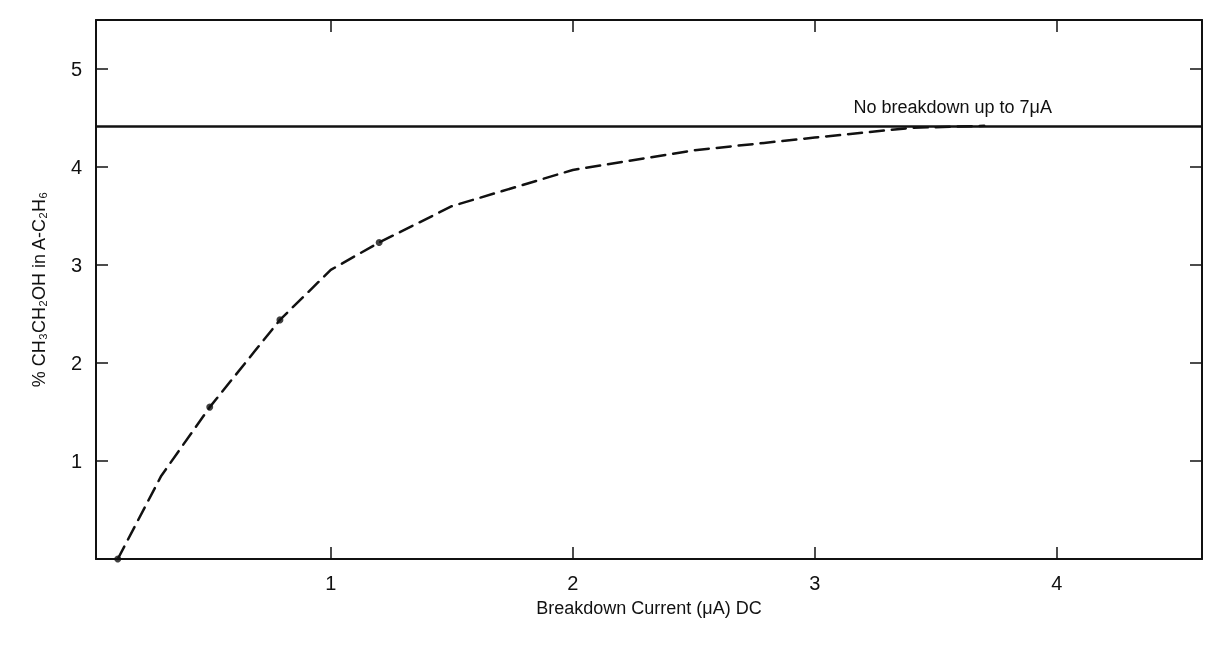 The width and height of the screenshot is (1212, 653). I want to click on x-axis-title: Breakdown Current (μA) DC, so click(649, 608).